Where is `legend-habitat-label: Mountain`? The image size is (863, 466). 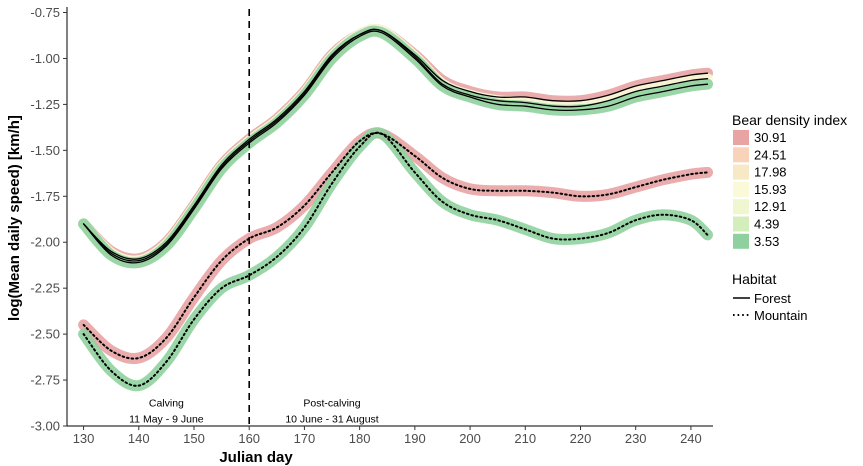
legend-habitat-label: Mountain is located at coordinates (780, 315).